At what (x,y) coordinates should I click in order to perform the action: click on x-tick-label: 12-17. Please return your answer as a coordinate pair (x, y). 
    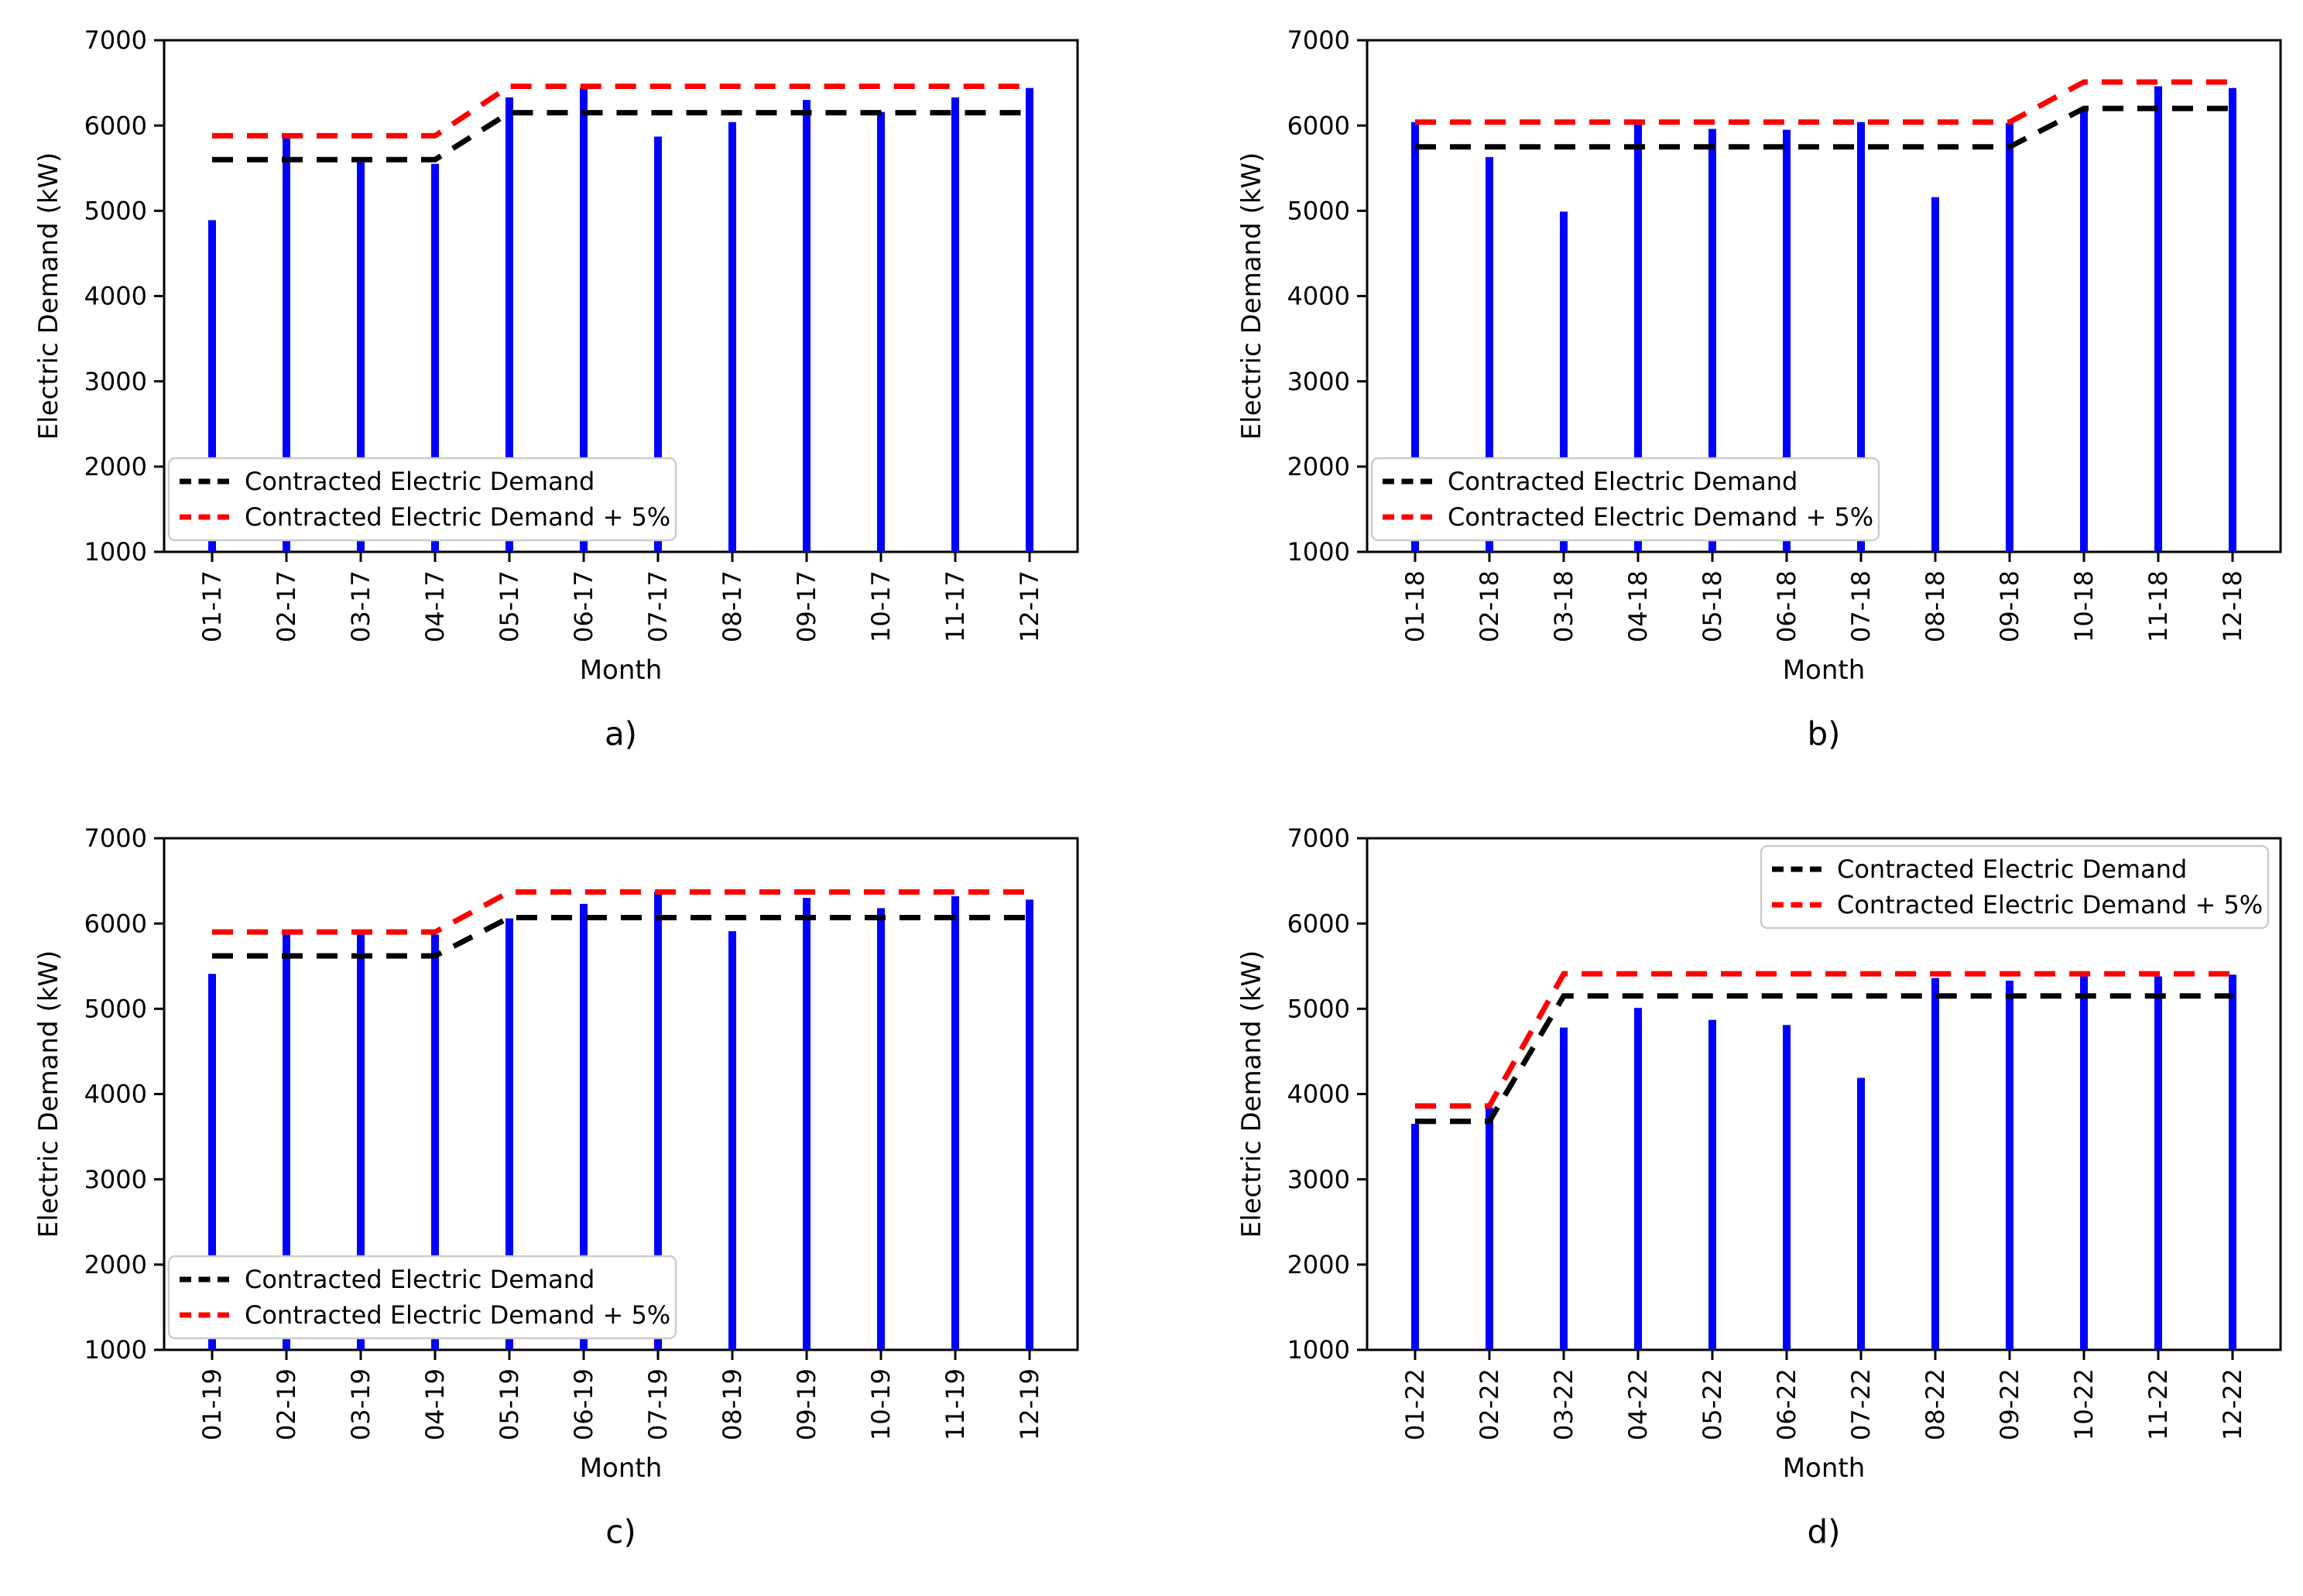
    Looking at the image, I should click on (1029, 606).